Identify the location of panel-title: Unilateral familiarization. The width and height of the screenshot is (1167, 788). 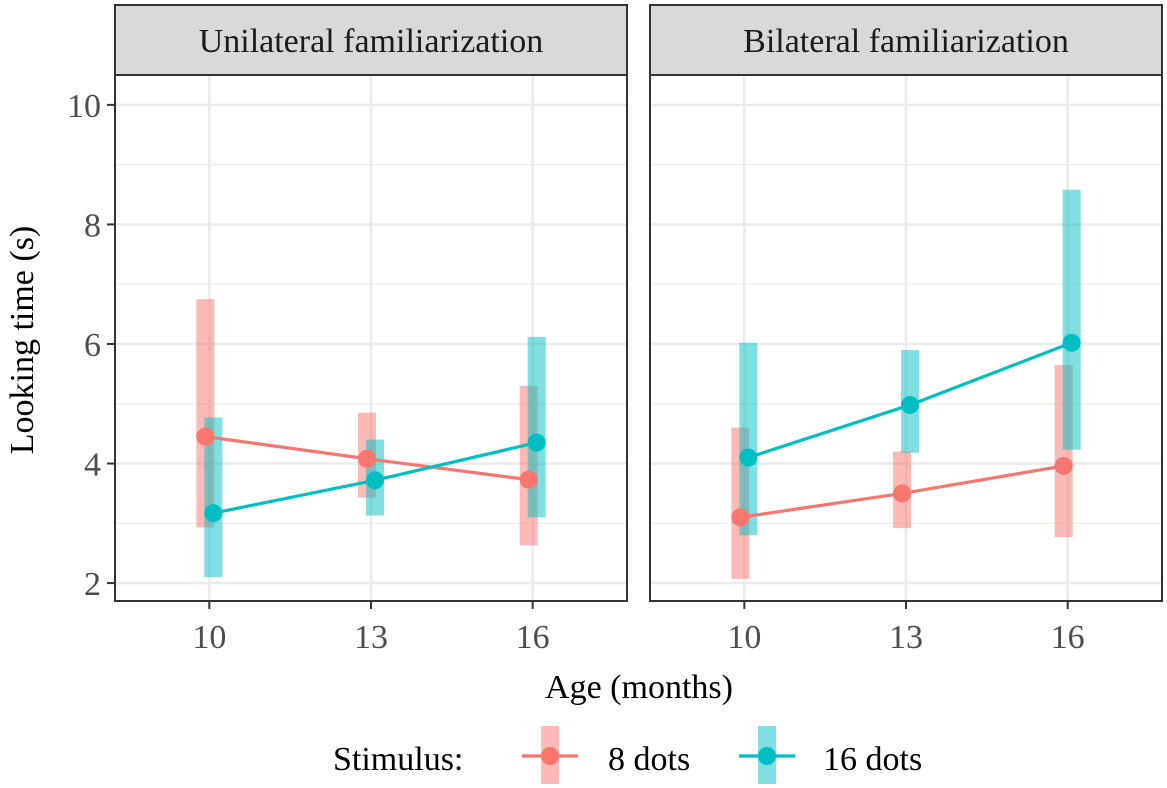
(371, 41).